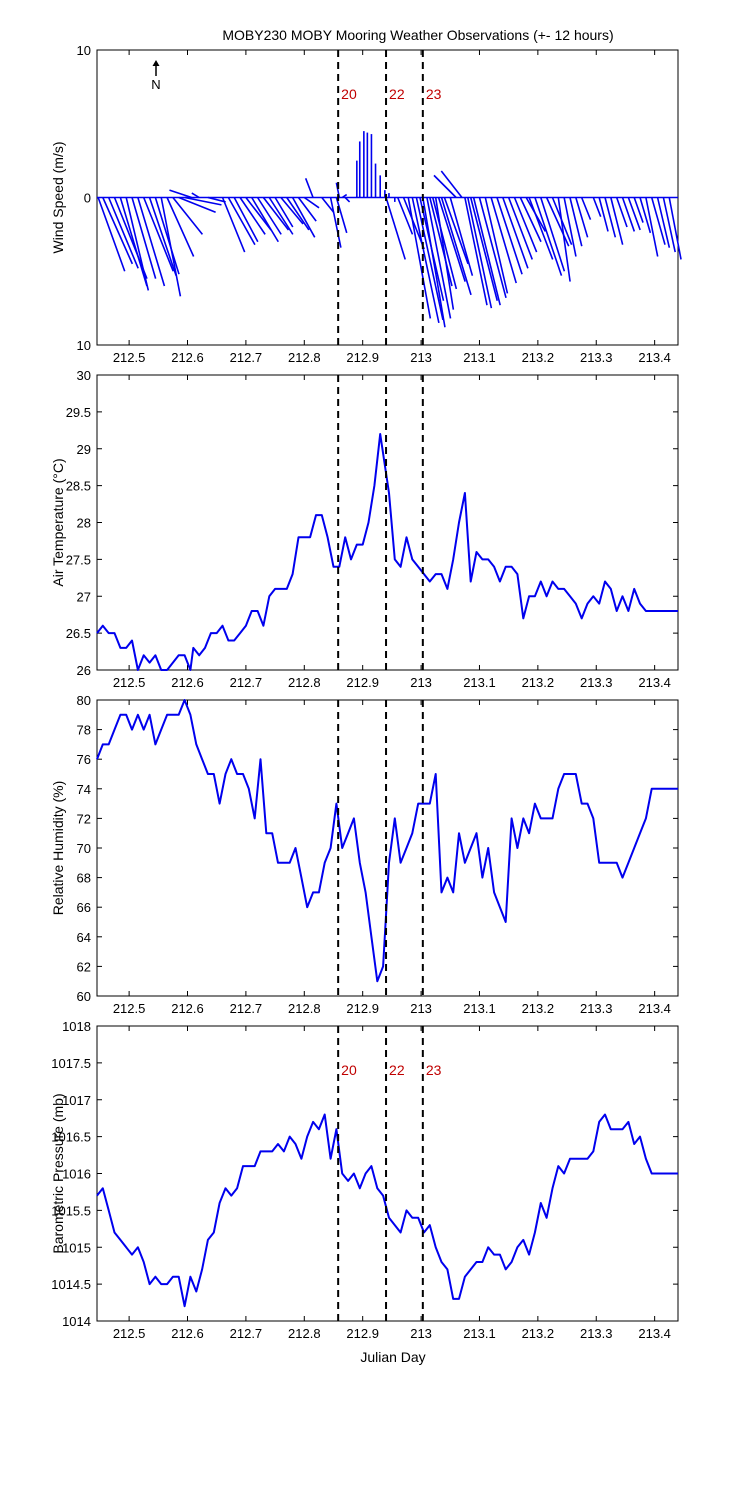  I want to click on x-tick-label: 213.1, so click(479, 1008).